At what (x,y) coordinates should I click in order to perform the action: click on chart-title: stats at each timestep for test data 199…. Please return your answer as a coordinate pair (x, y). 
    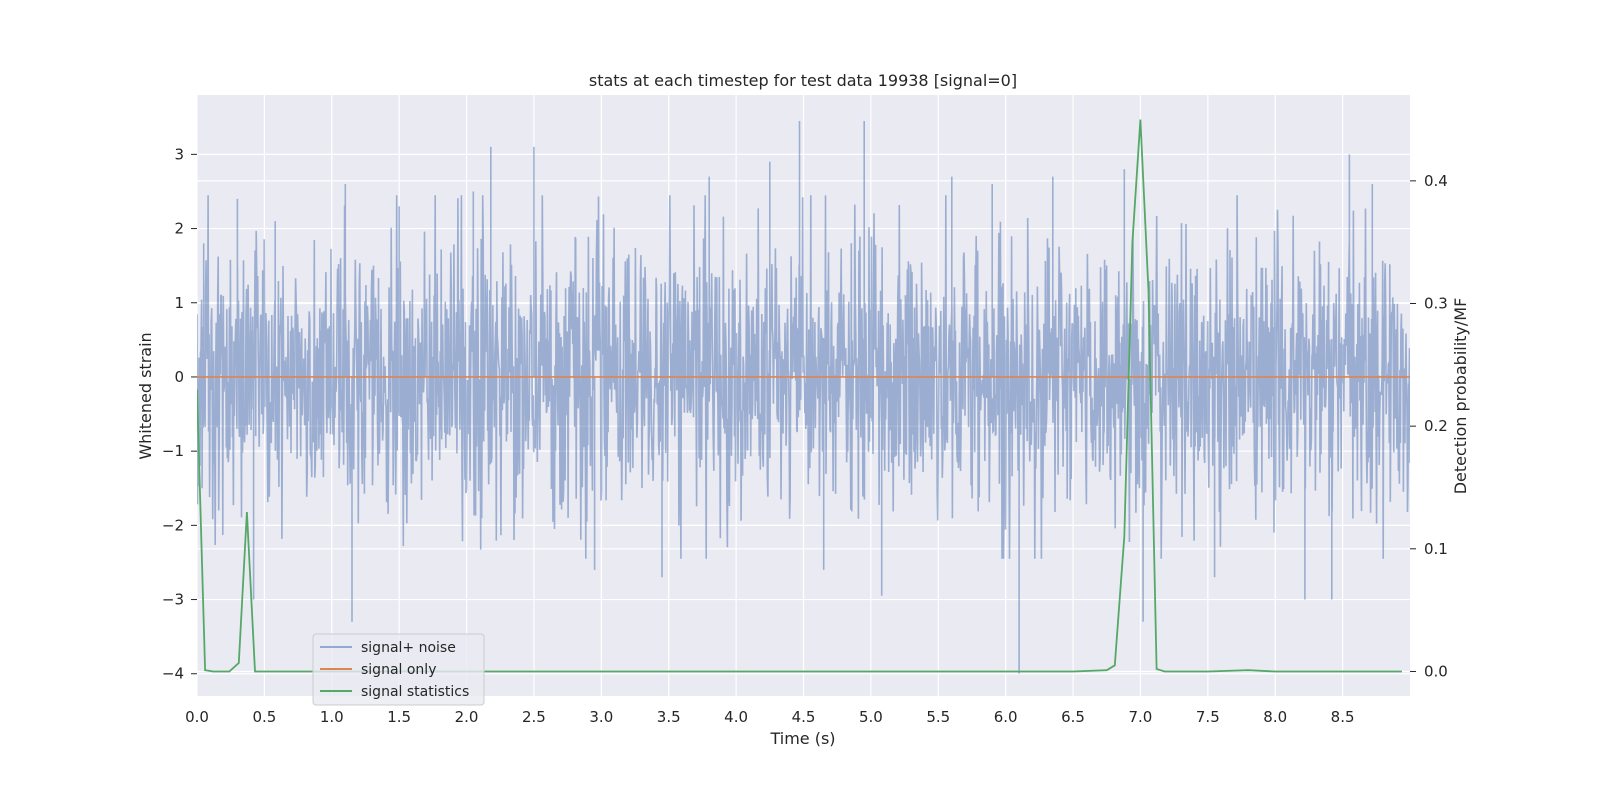
    Looking at the image, I should click on (803, 80).